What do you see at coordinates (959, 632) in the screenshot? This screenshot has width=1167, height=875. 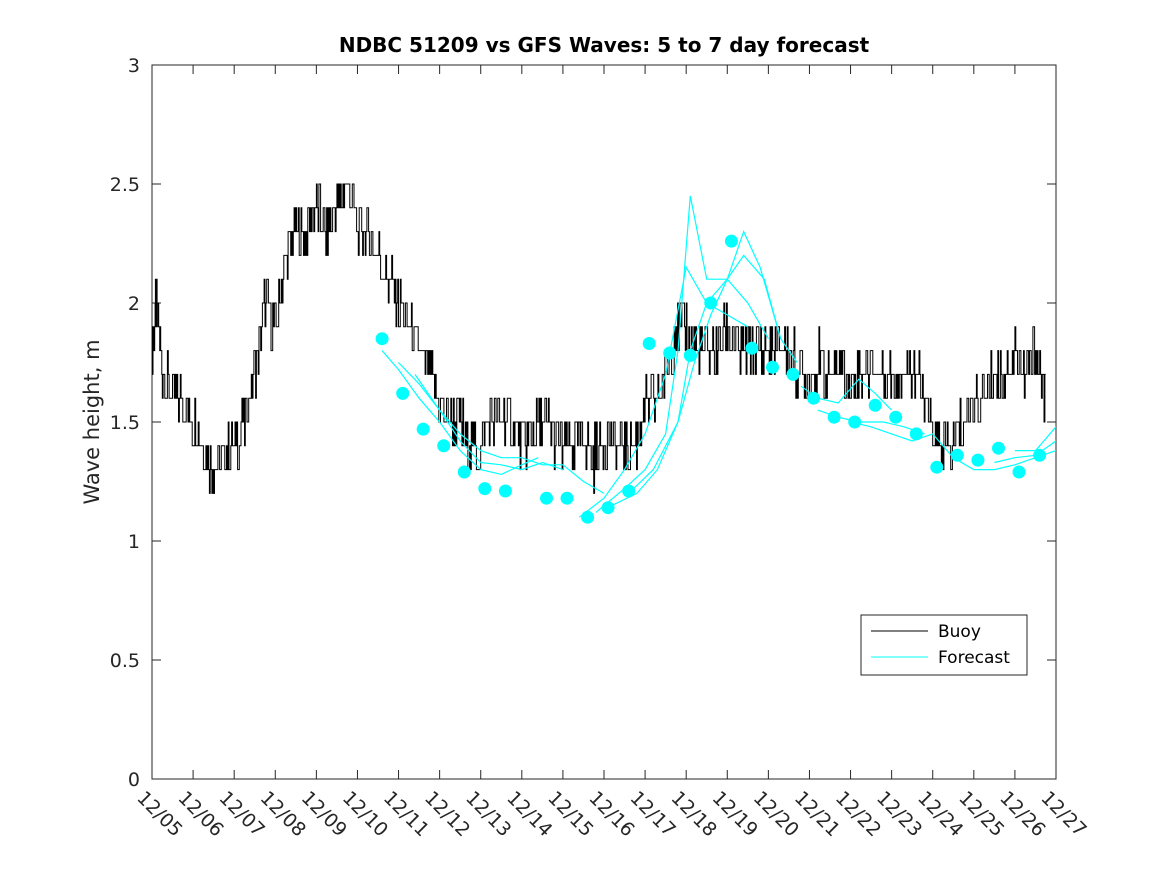 I see `legend-buoy-label: Buoy` at bounding box center [959, 632].